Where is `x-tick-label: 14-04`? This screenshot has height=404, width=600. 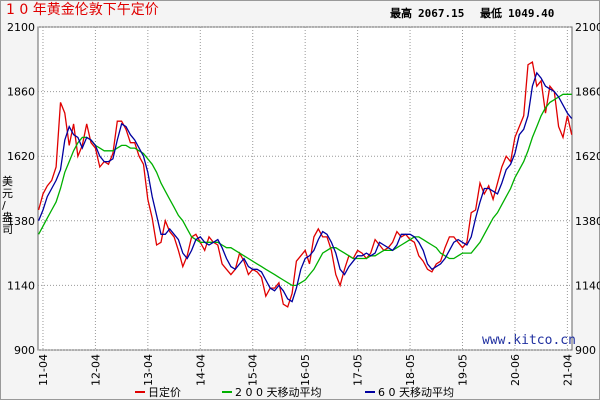
x-tick-label: 14-04 is located at coordinates (200, 370).